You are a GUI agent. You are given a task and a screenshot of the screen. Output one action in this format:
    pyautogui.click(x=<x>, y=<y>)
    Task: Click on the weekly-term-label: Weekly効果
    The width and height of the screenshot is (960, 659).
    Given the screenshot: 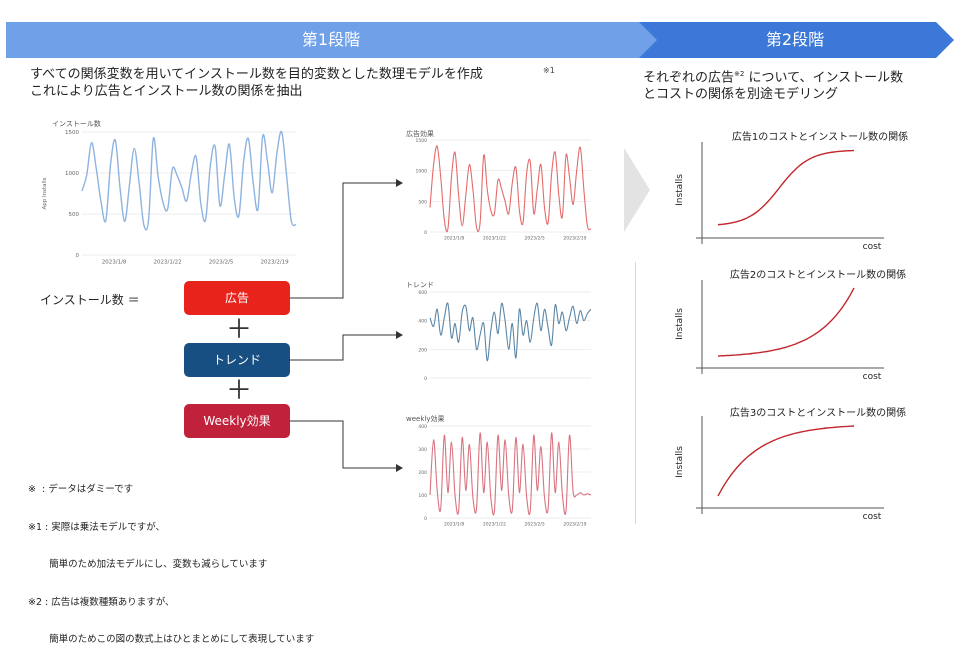 What is the action you would take?
    pyautogui.click(x=237, y=421)
    